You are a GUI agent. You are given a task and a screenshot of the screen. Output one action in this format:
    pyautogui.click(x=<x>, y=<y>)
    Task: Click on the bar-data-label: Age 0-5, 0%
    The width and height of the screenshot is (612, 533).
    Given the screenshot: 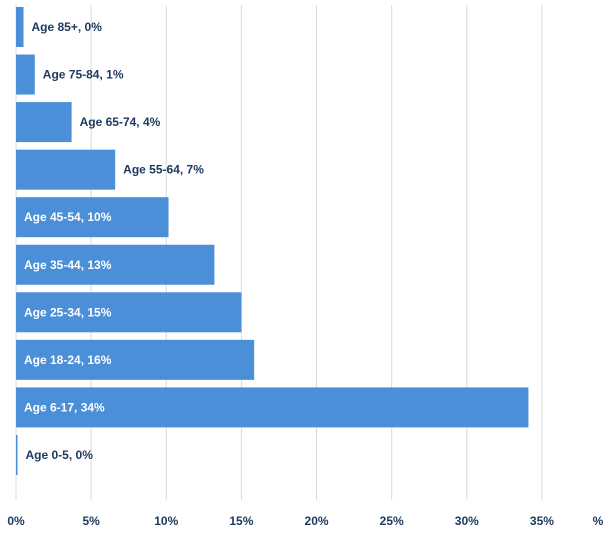 What is the action you would take?
    pyautogui.click(x=60, y=455)
    